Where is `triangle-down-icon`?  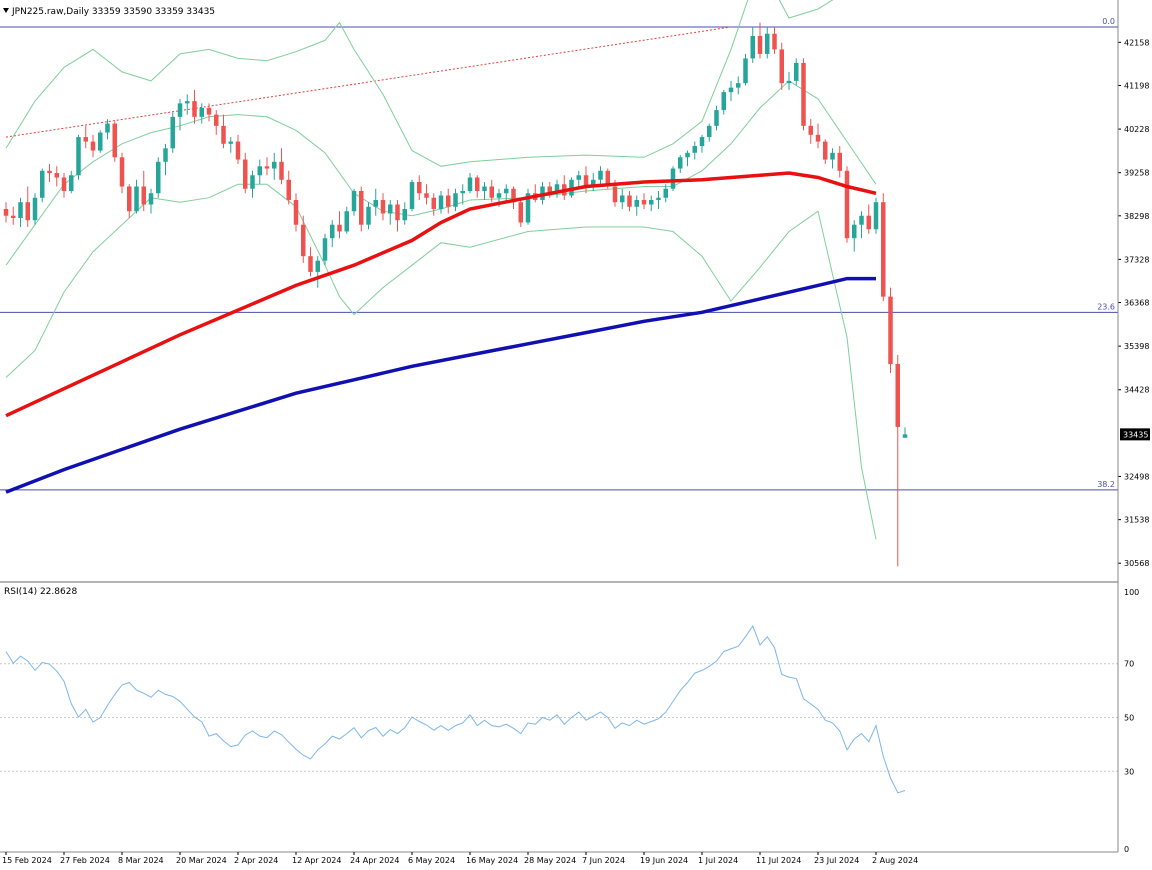 triangle-down-icon is located at coordinates (6, 10).